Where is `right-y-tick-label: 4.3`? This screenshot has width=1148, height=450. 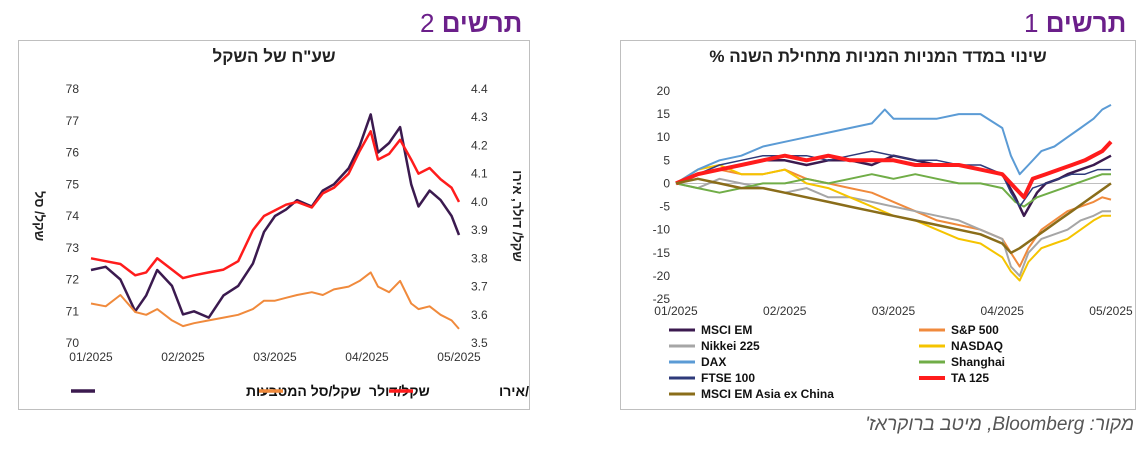
right-y-tick-label: 4.3 is located at coordinates (479, 117).